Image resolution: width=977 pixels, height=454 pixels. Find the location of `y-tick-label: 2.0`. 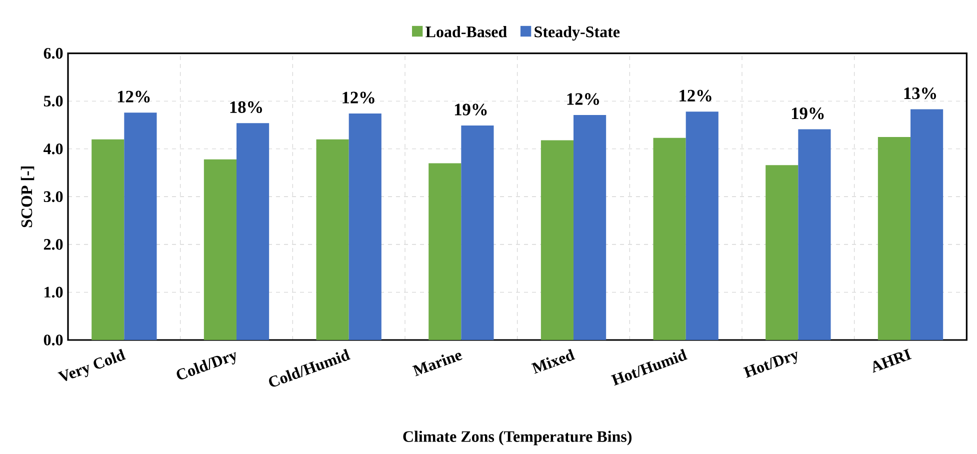

y-tick-label: 2.0 is located at coordinates (53, 244).